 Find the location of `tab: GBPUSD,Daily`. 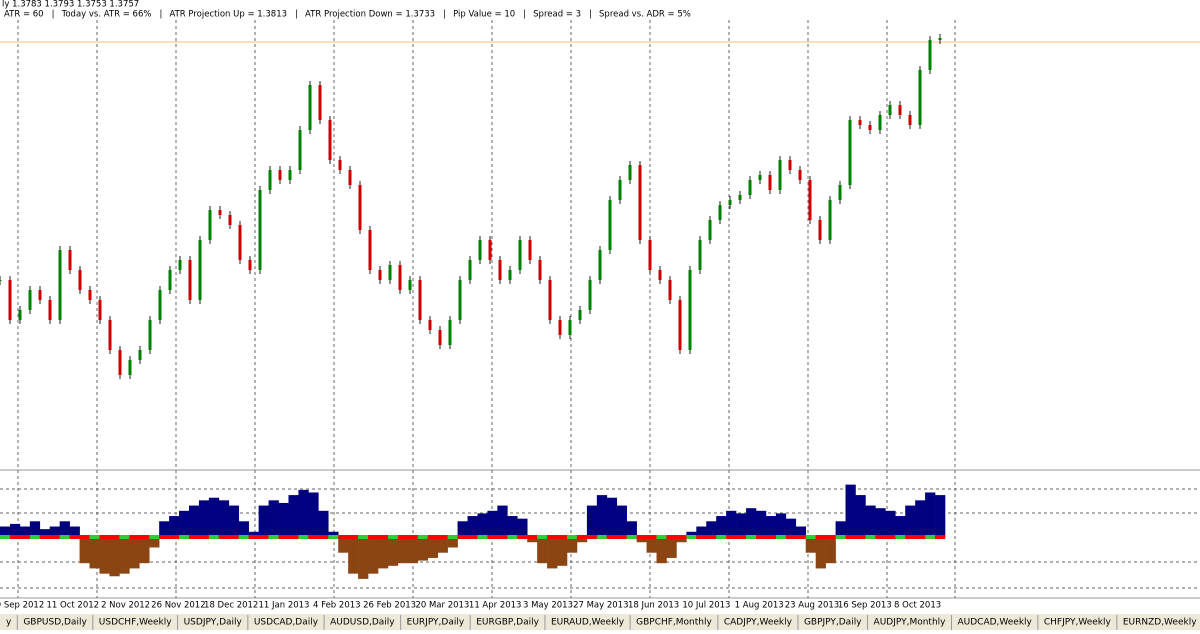

tab: GBPUSD,Daily is located at coordinates (55, 623).